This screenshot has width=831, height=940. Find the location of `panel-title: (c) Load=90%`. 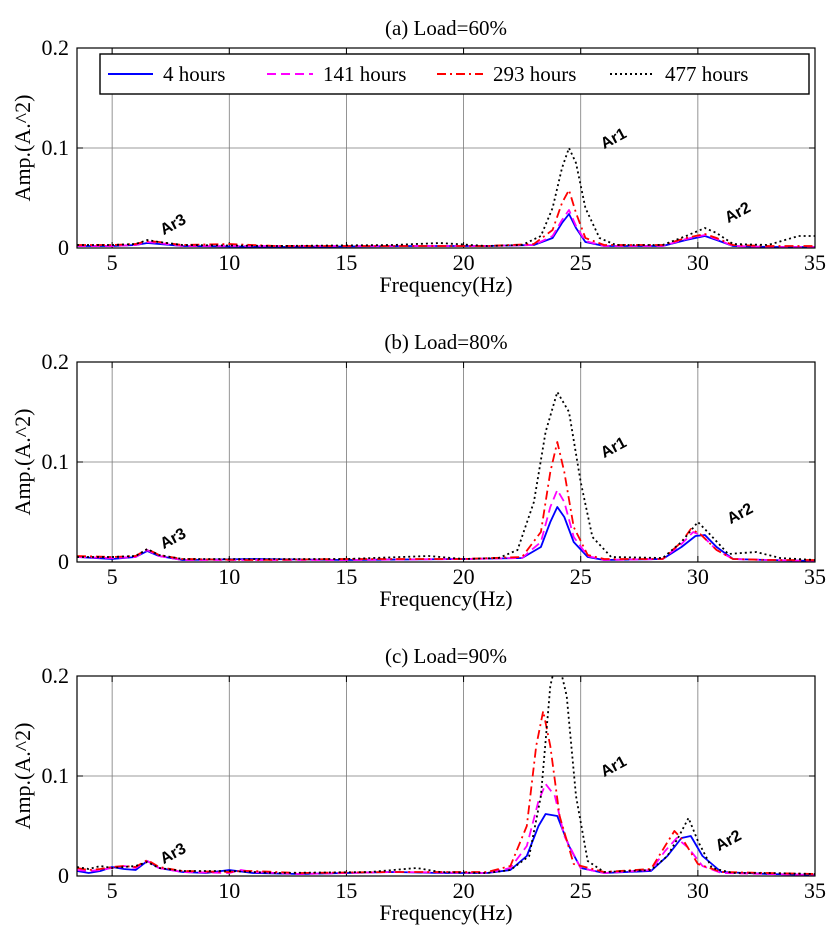

panel-title: (c) Load=90% is located at coordinates (446, 656).